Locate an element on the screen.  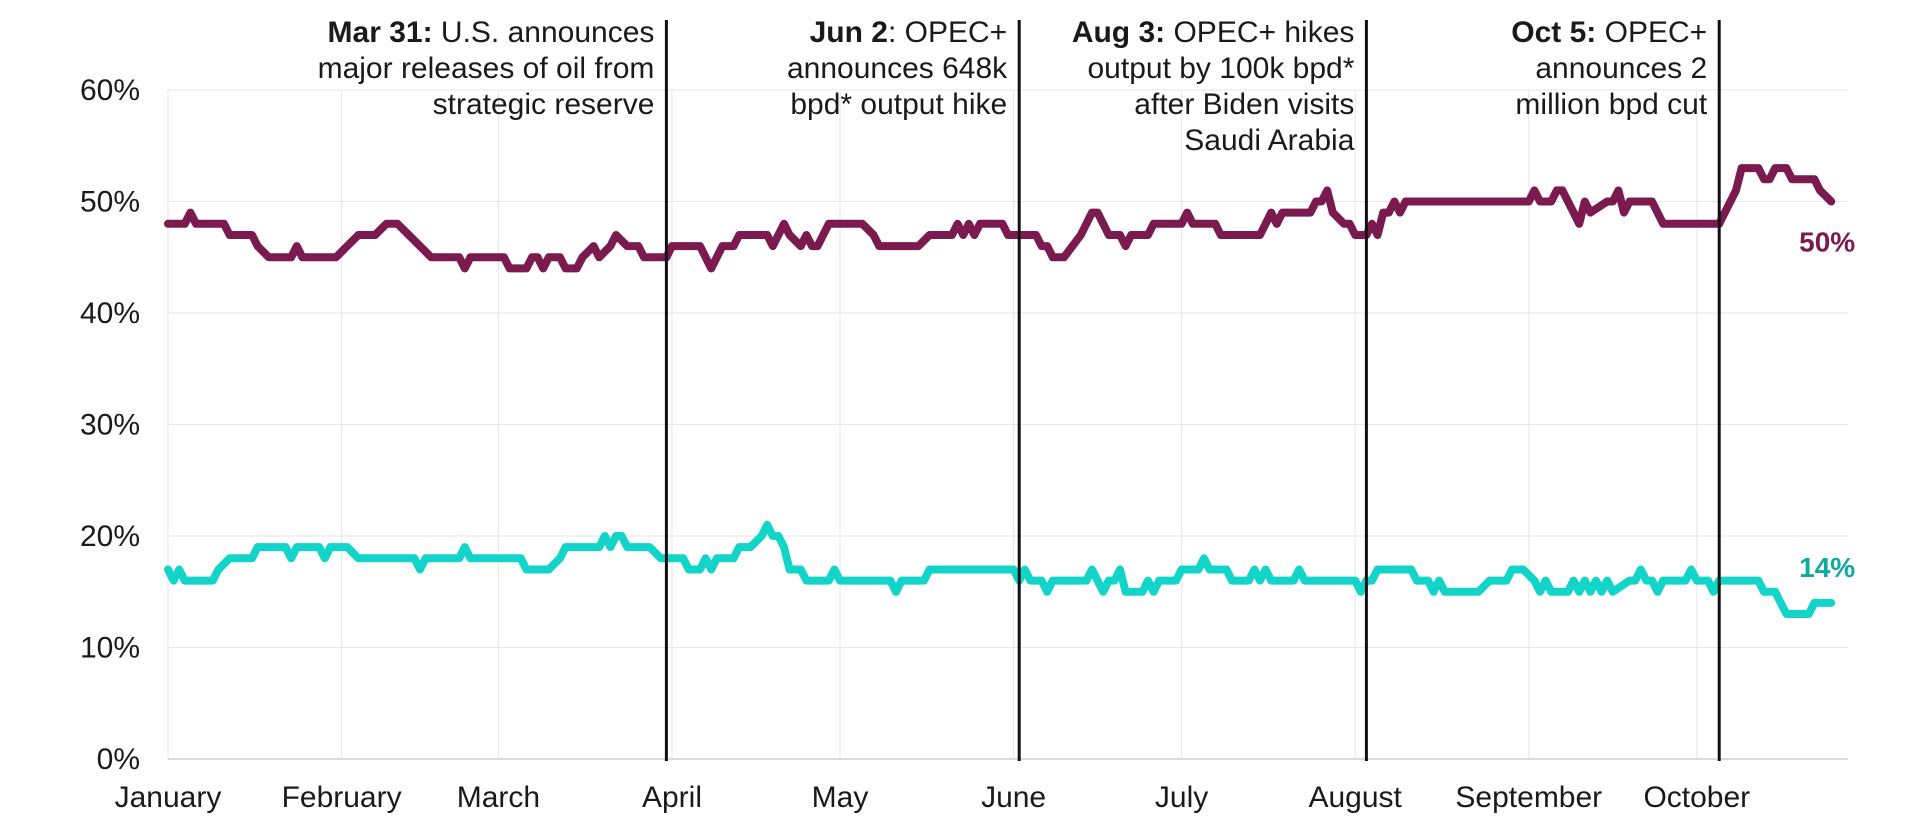
x-tick-label: February is located at coordinates (342, 797).